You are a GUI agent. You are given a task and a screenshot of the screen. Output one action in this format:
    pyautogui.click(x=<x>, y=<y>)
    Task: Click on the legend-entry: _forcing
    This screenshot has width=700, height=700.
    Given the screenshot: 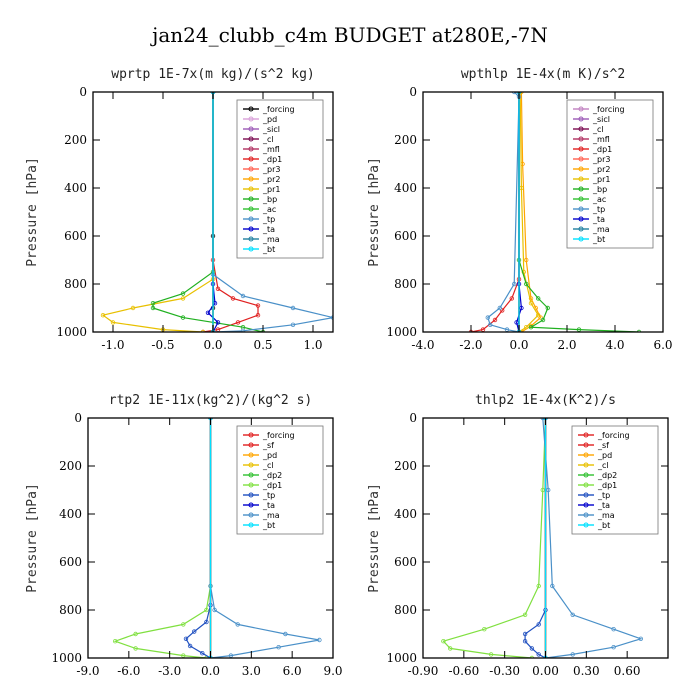 What is the action you would take?
    pyautogui.click(x=278, y=109)
    